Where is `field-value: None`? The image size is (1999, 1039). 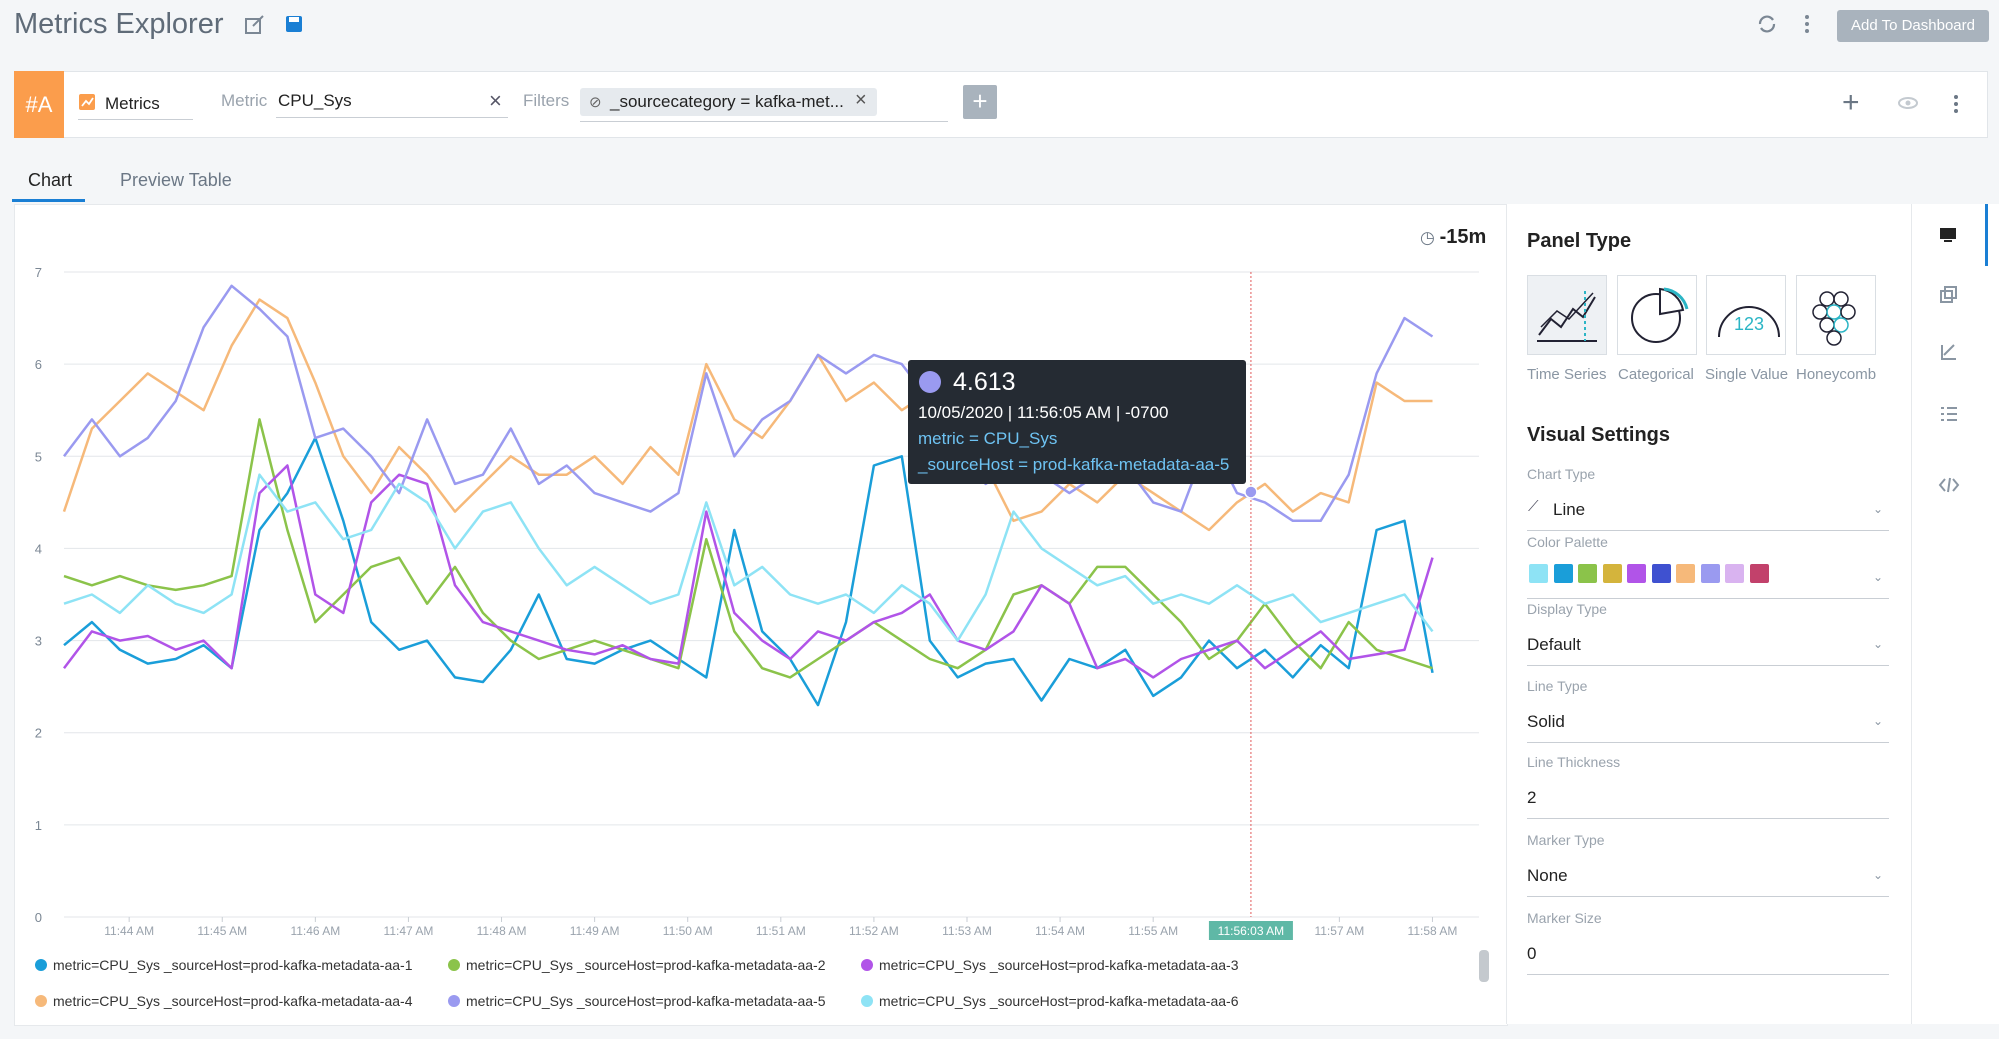
field-value: None is located at coordinates (1547, 875).